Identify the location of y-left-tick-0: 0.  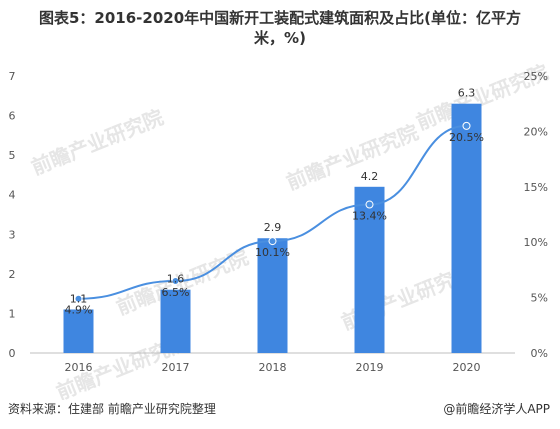
(12, 353).